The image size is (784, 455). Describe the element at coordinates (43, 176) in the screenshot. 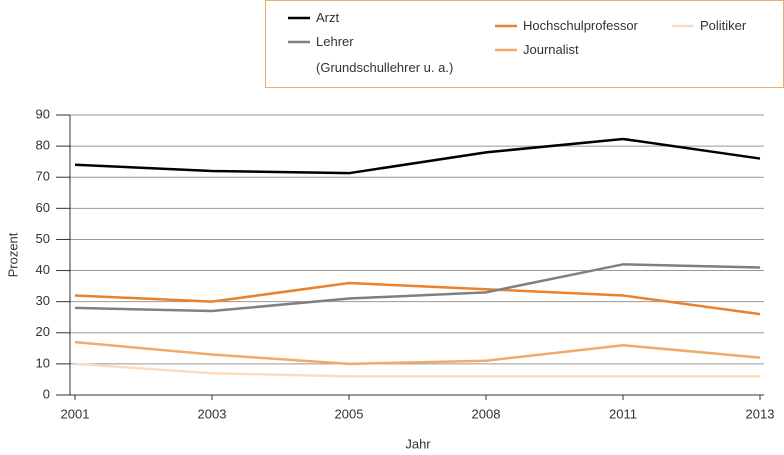

I see `y-tick-label: 70` at that location.